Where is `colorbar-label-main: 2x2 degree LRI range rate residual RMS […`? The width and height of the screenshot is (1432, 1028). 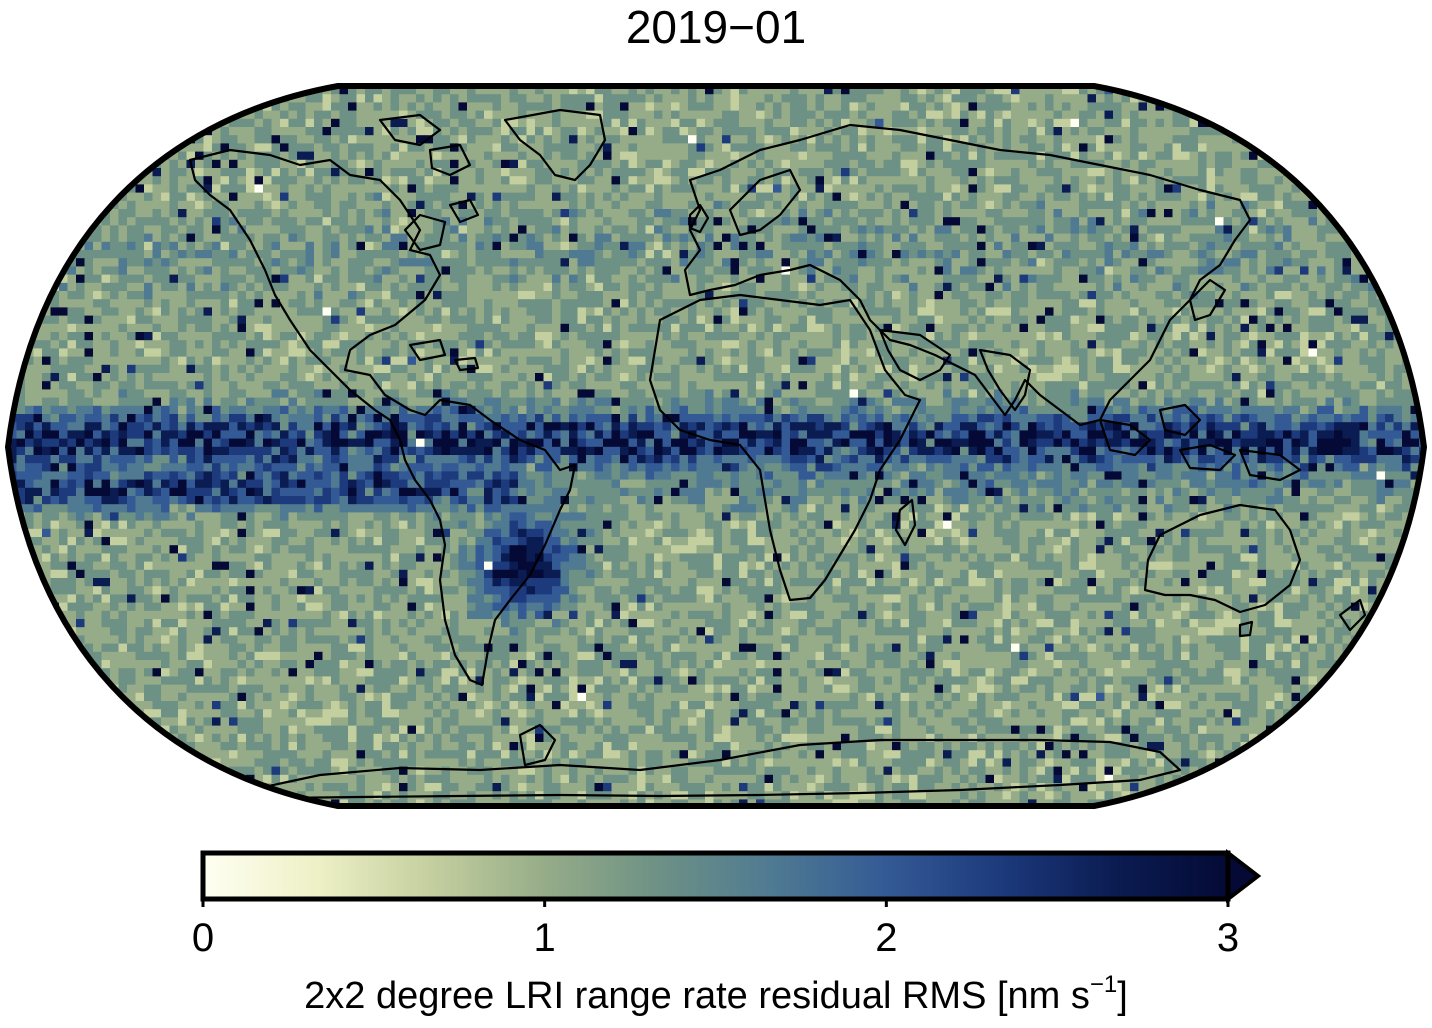 colorbar-label-main: 2x2 degree LRI range rate residual RMS [… is located at coordinates (697, 996).